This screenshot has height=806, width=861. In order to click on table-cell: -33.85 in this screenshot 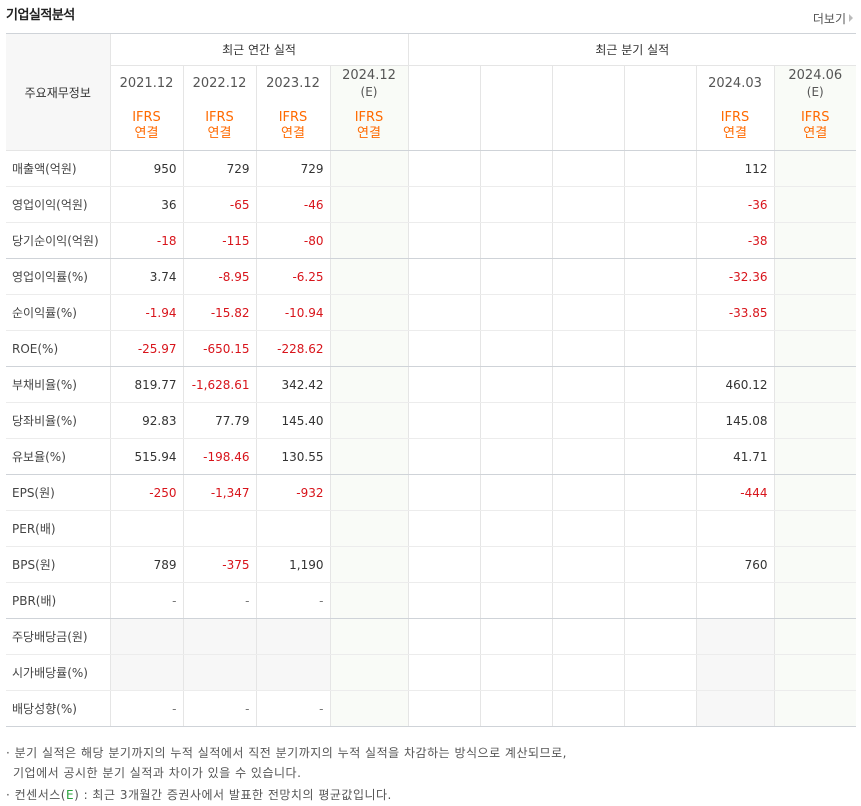, I will do `click(734, 312)`.